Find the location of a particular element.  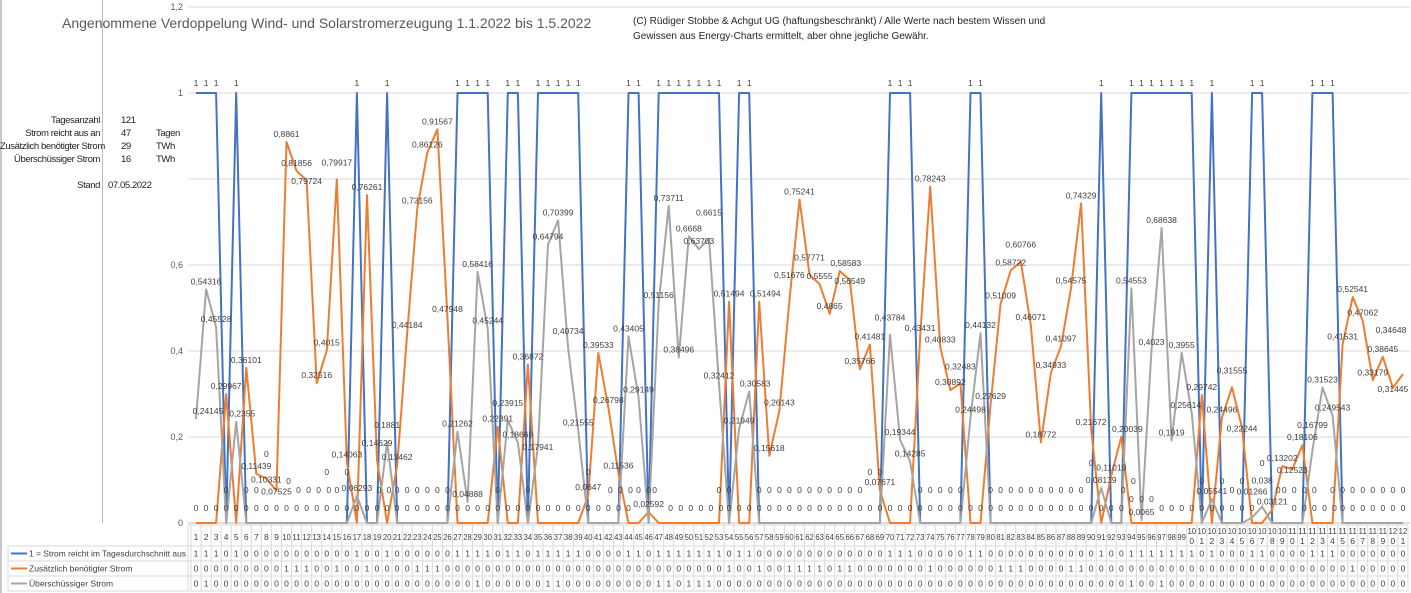

table-header-day: 80 is located at coordinates (990, 537).